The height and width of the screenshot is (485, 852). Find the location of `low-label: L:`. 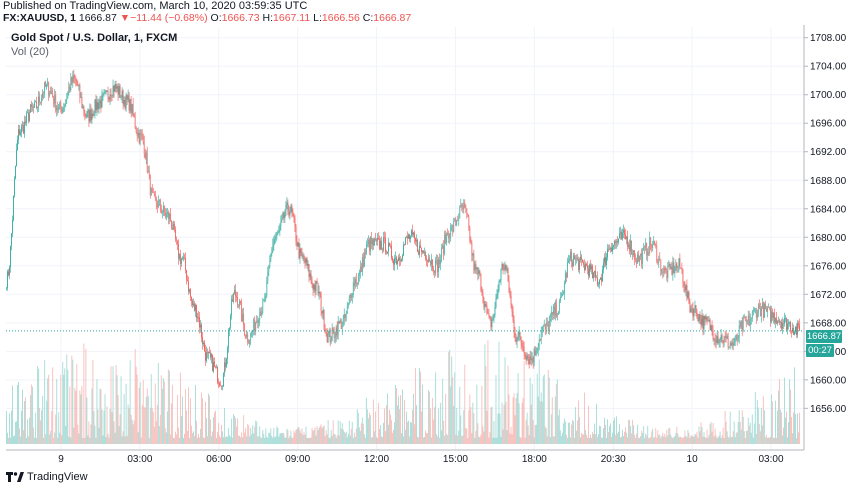

low-label: L: is located at coordinates (317, 18).